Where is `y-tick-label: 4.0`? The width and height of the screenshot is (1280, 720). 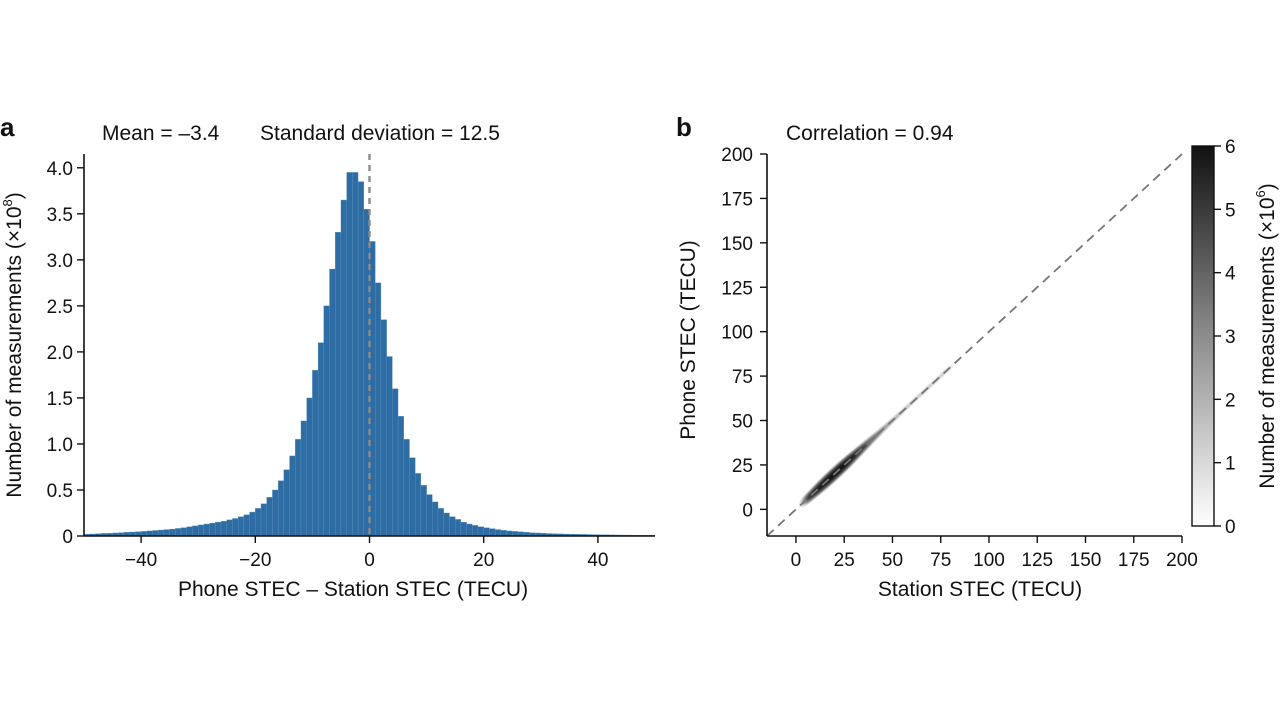 y-tick-label: 4.0 is located at coordinates (60, 169).